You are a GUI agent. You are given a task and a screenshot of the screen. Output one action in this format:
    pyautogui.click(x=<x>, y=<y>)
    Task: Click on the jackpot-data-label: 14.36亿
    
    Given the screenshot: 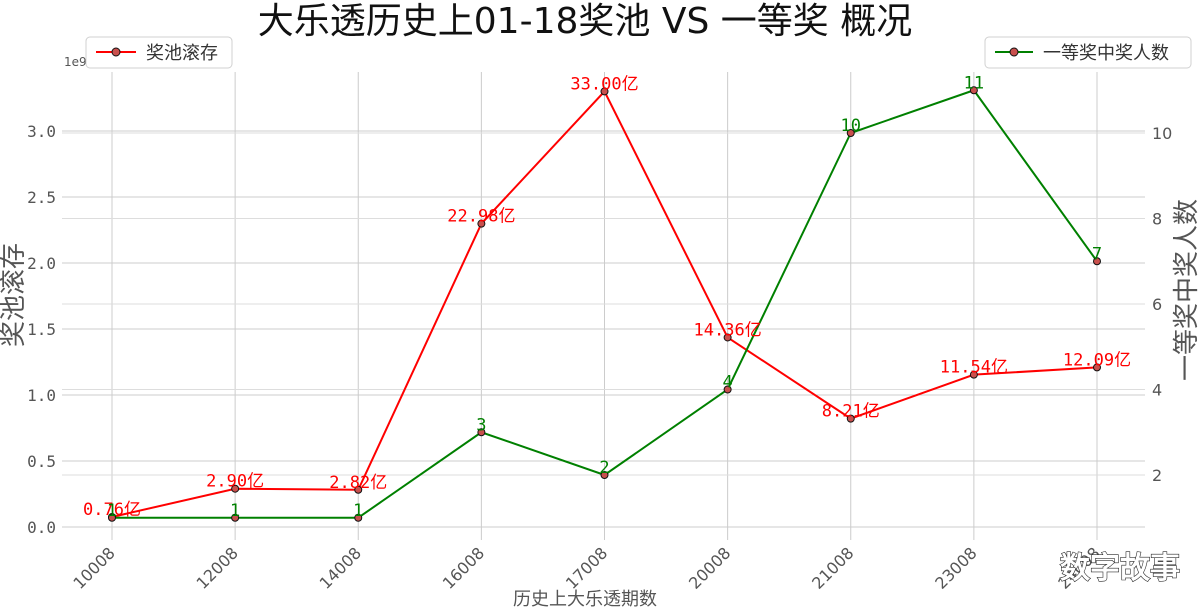 What is the action you would take?
    pyautogui.click(x=728, y=330)
    